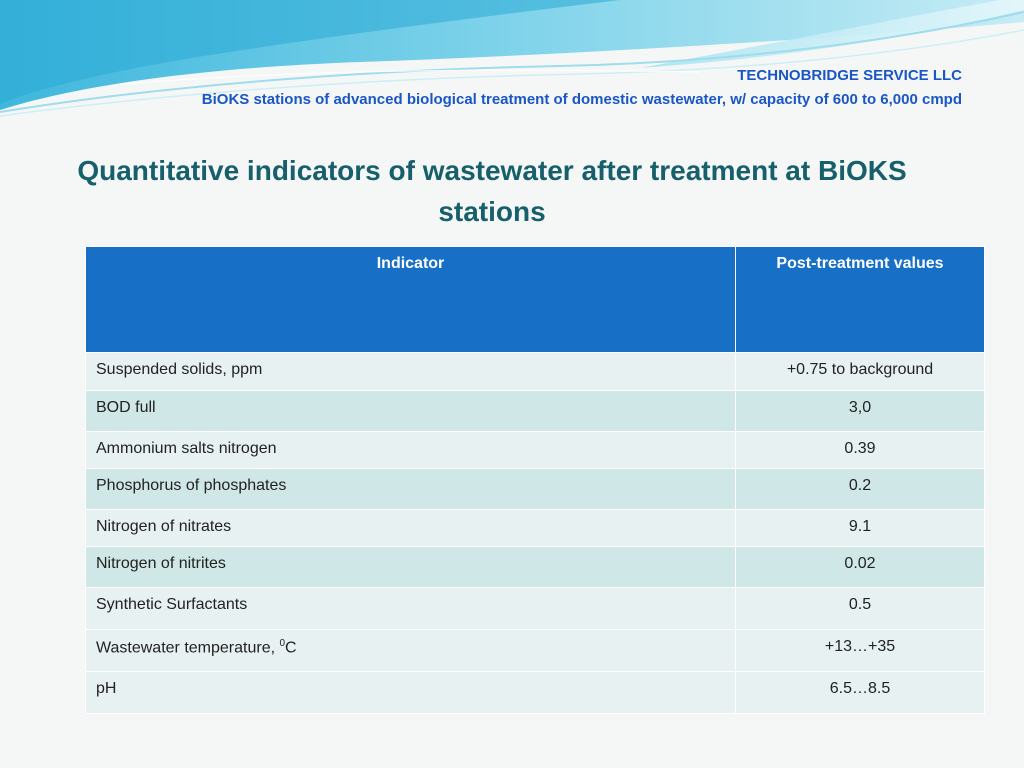  What do you see at coordinates (849, 75) in the screenshot?
I see `company-name: TECHNOBRIDGE SERVICE LLC` at bounding box center [849, 75].